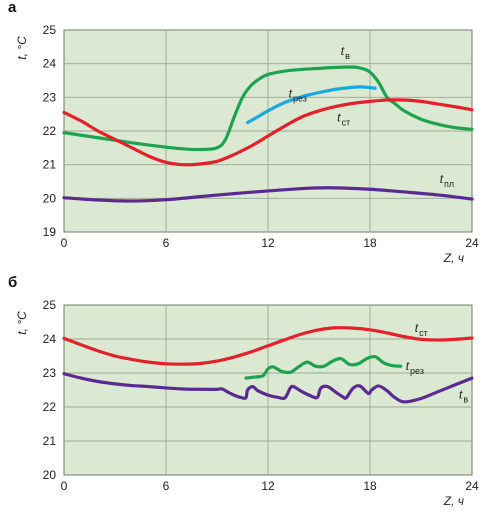  I want to click on y-tick-label: 19, so click(50, 232).